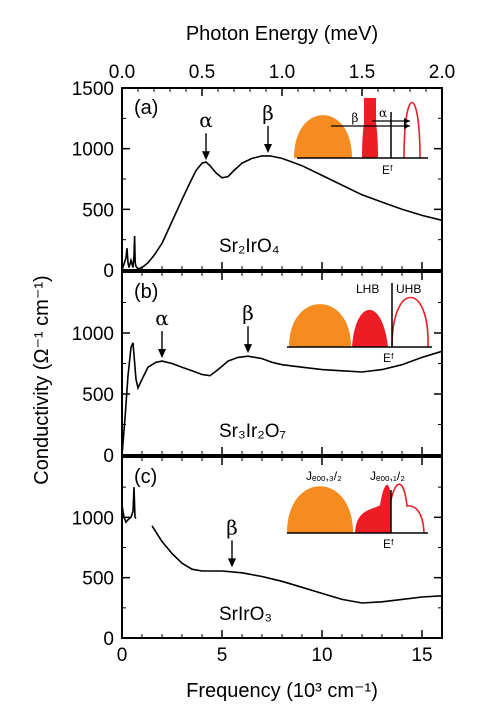 The image size is (485, 712). I want to click on top-axis-title: Photon Energy (meV), so click(282, 34).